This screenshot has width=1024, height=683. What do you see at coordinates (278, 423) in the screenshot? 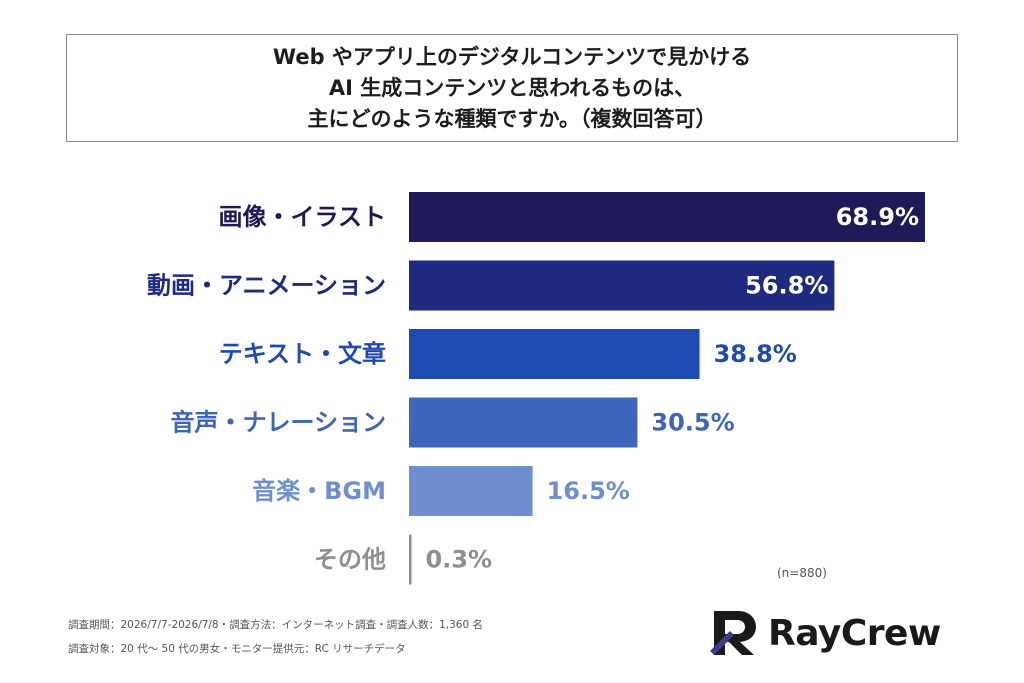
I see `category-label-3: 音声・ナレーション` at bounding box center [278, 423].